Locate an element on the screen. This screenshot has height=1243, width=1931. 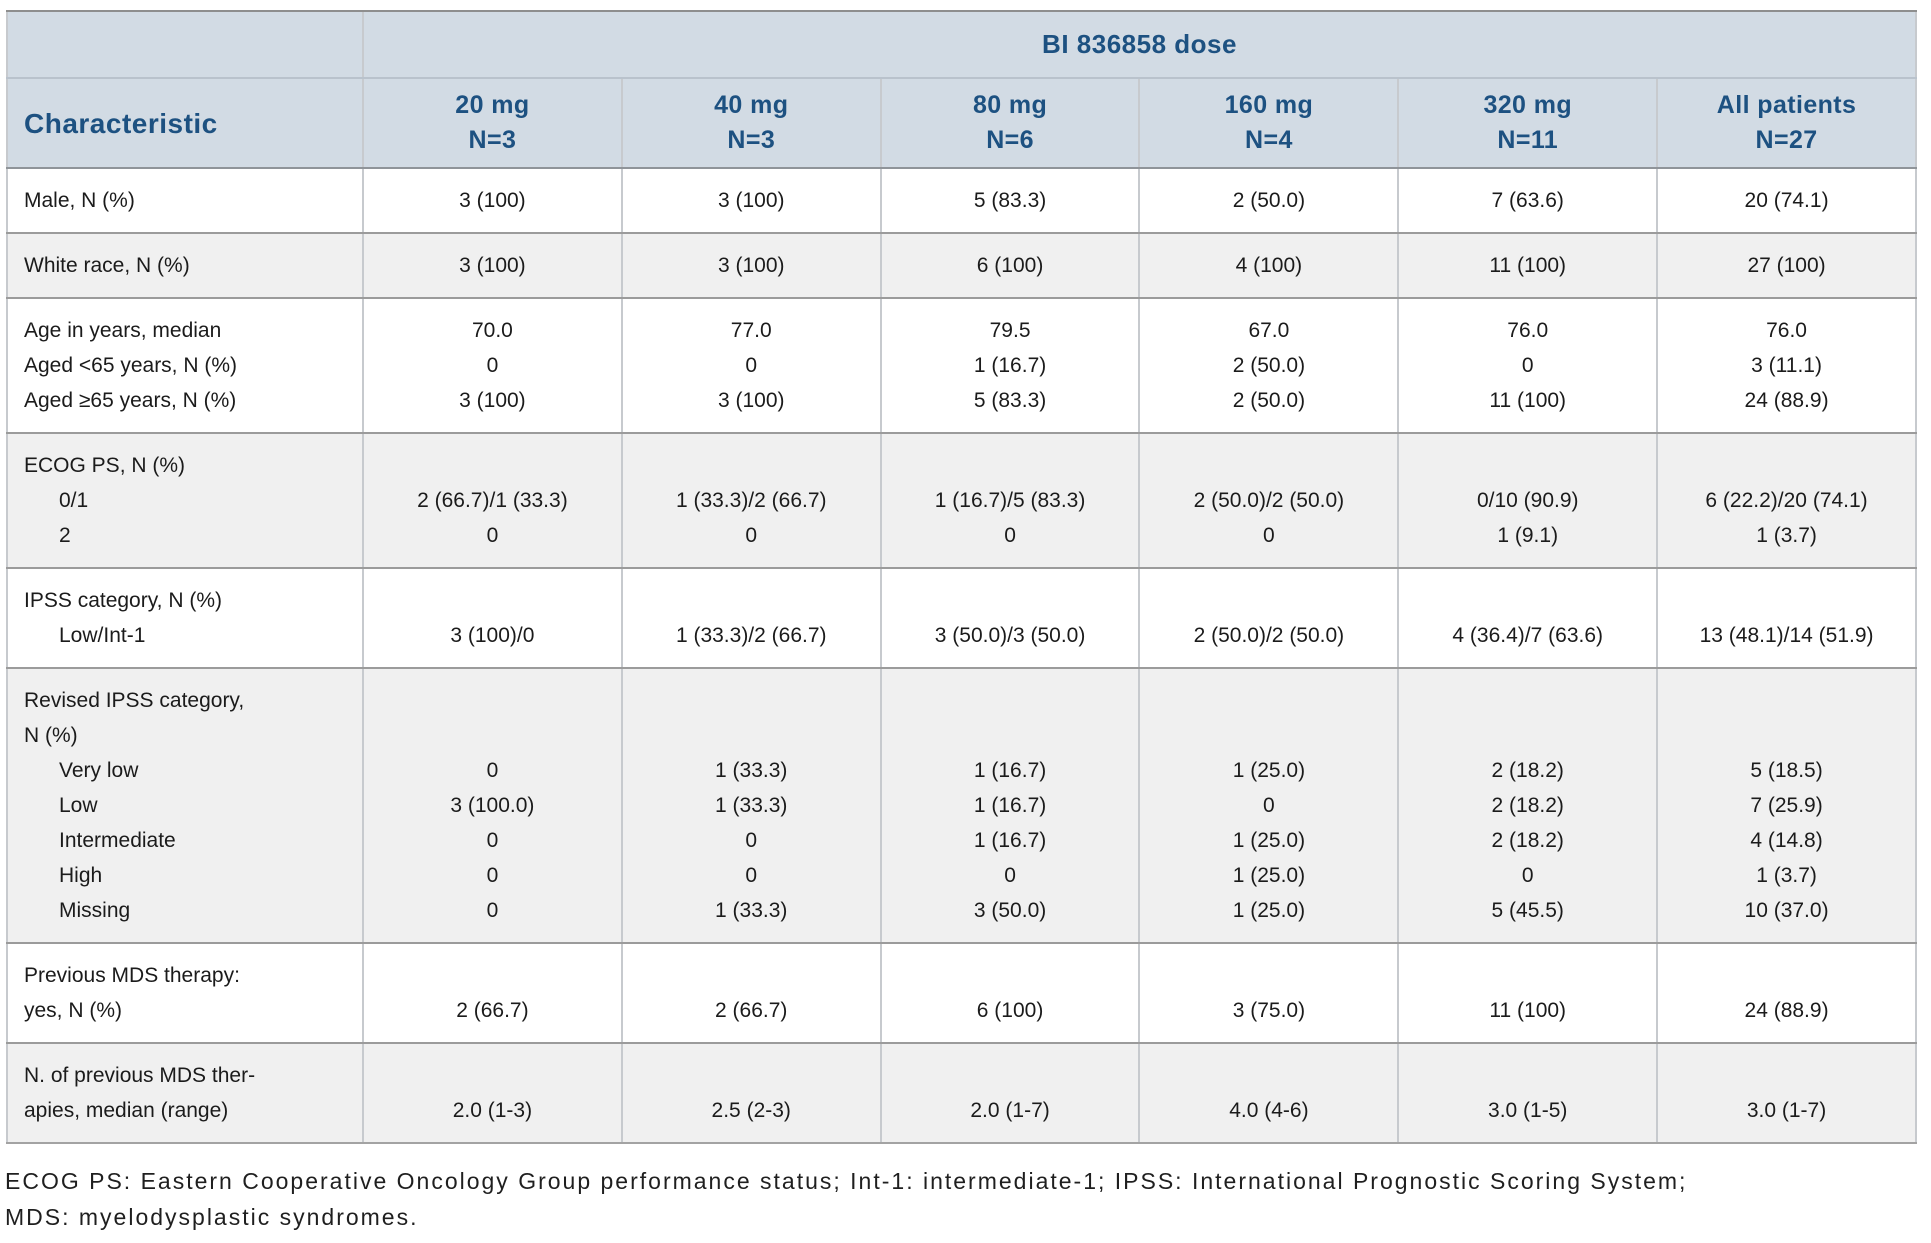
data-value-line: 6 (22.2)/20 (74.1) is located at coordinates (1786, 500).